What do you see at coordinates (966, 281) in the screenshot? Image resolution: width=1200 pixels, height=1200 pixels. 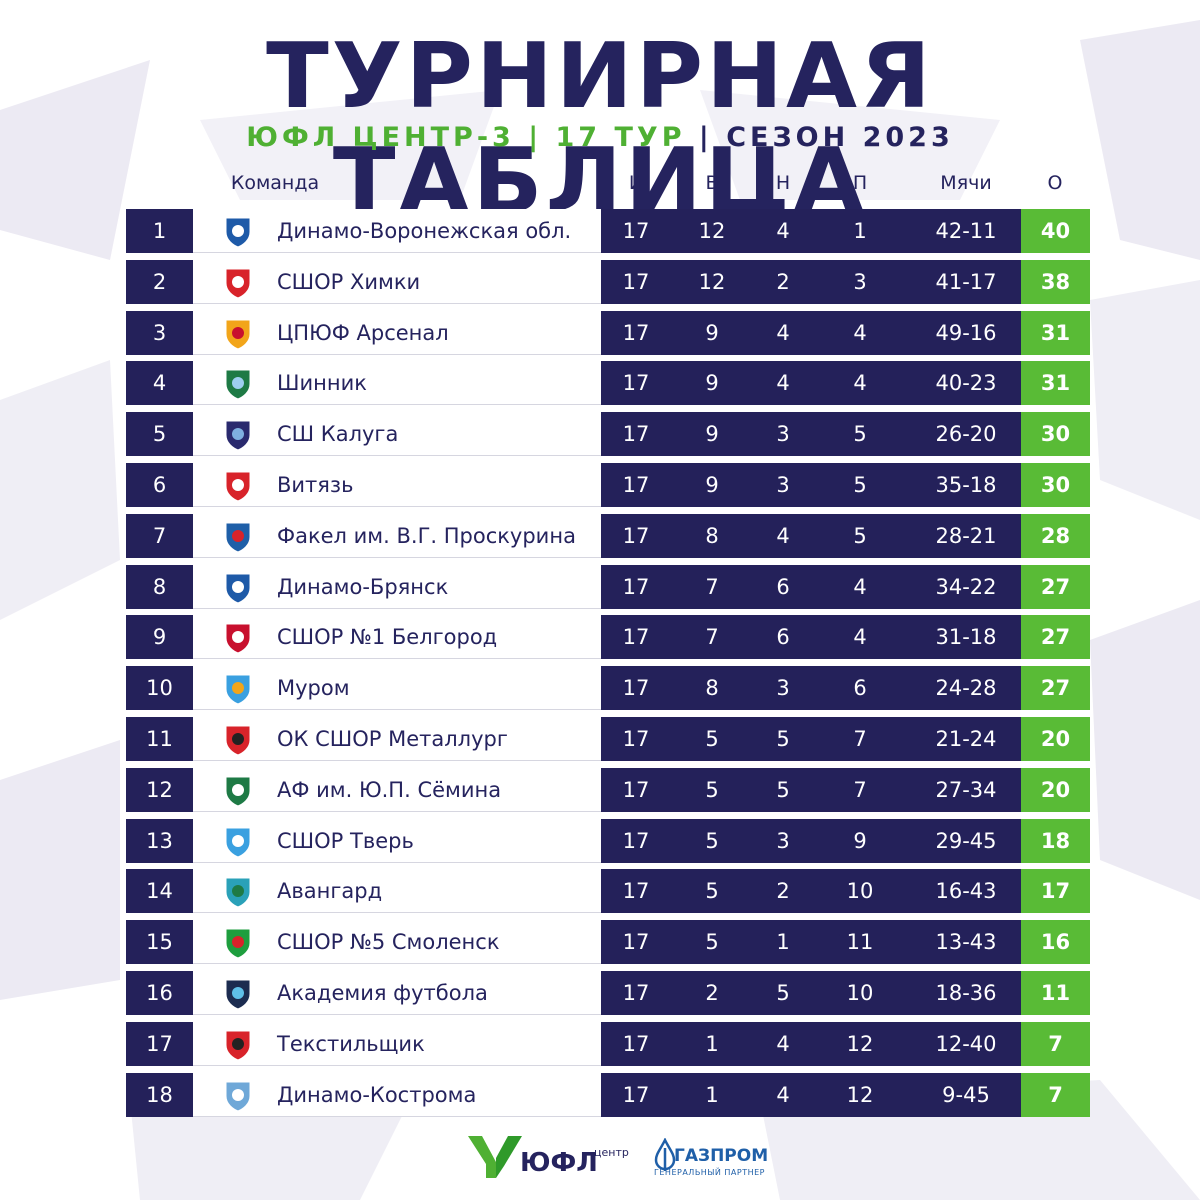 I see `goals-value: 41-17` at bounding box center [966, 281].